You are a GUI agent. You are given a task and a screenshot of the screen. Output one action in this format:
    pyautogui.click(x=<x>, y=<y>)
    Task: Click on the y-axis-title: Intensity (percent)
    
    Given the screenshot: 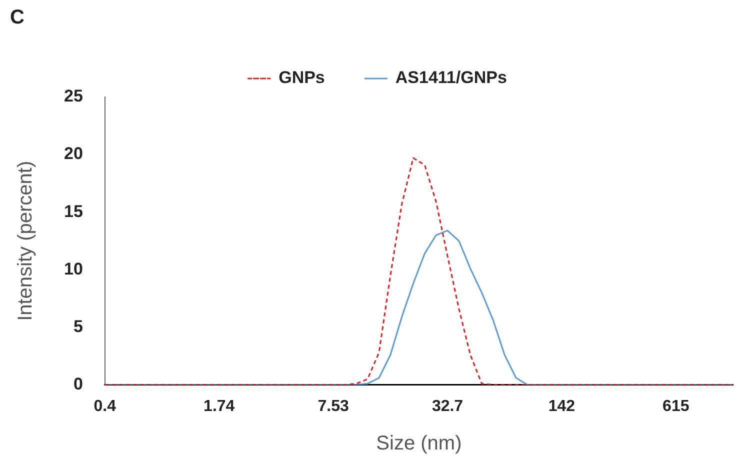 What is the action you would take?
    pyautogui.click(x=25, y=240)
    